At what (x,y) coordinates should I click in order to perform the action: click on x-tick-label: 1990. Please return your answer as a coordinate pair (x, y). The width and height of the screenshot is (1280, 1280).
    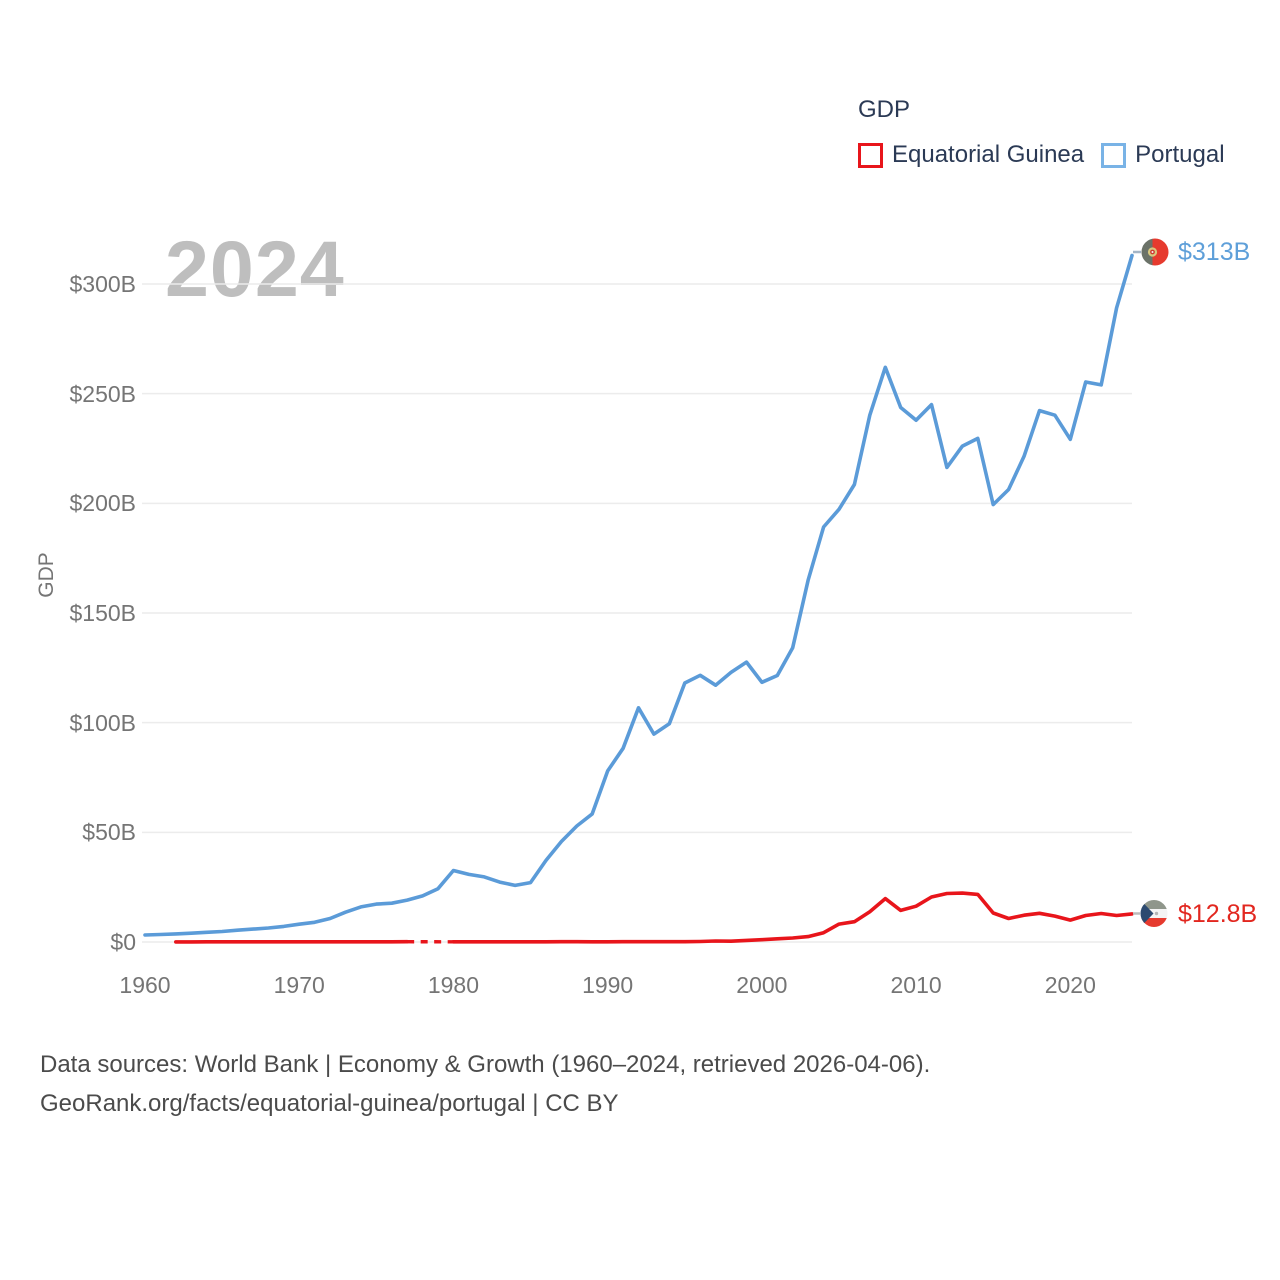
    Looking at the image, I should click on (608, 985).